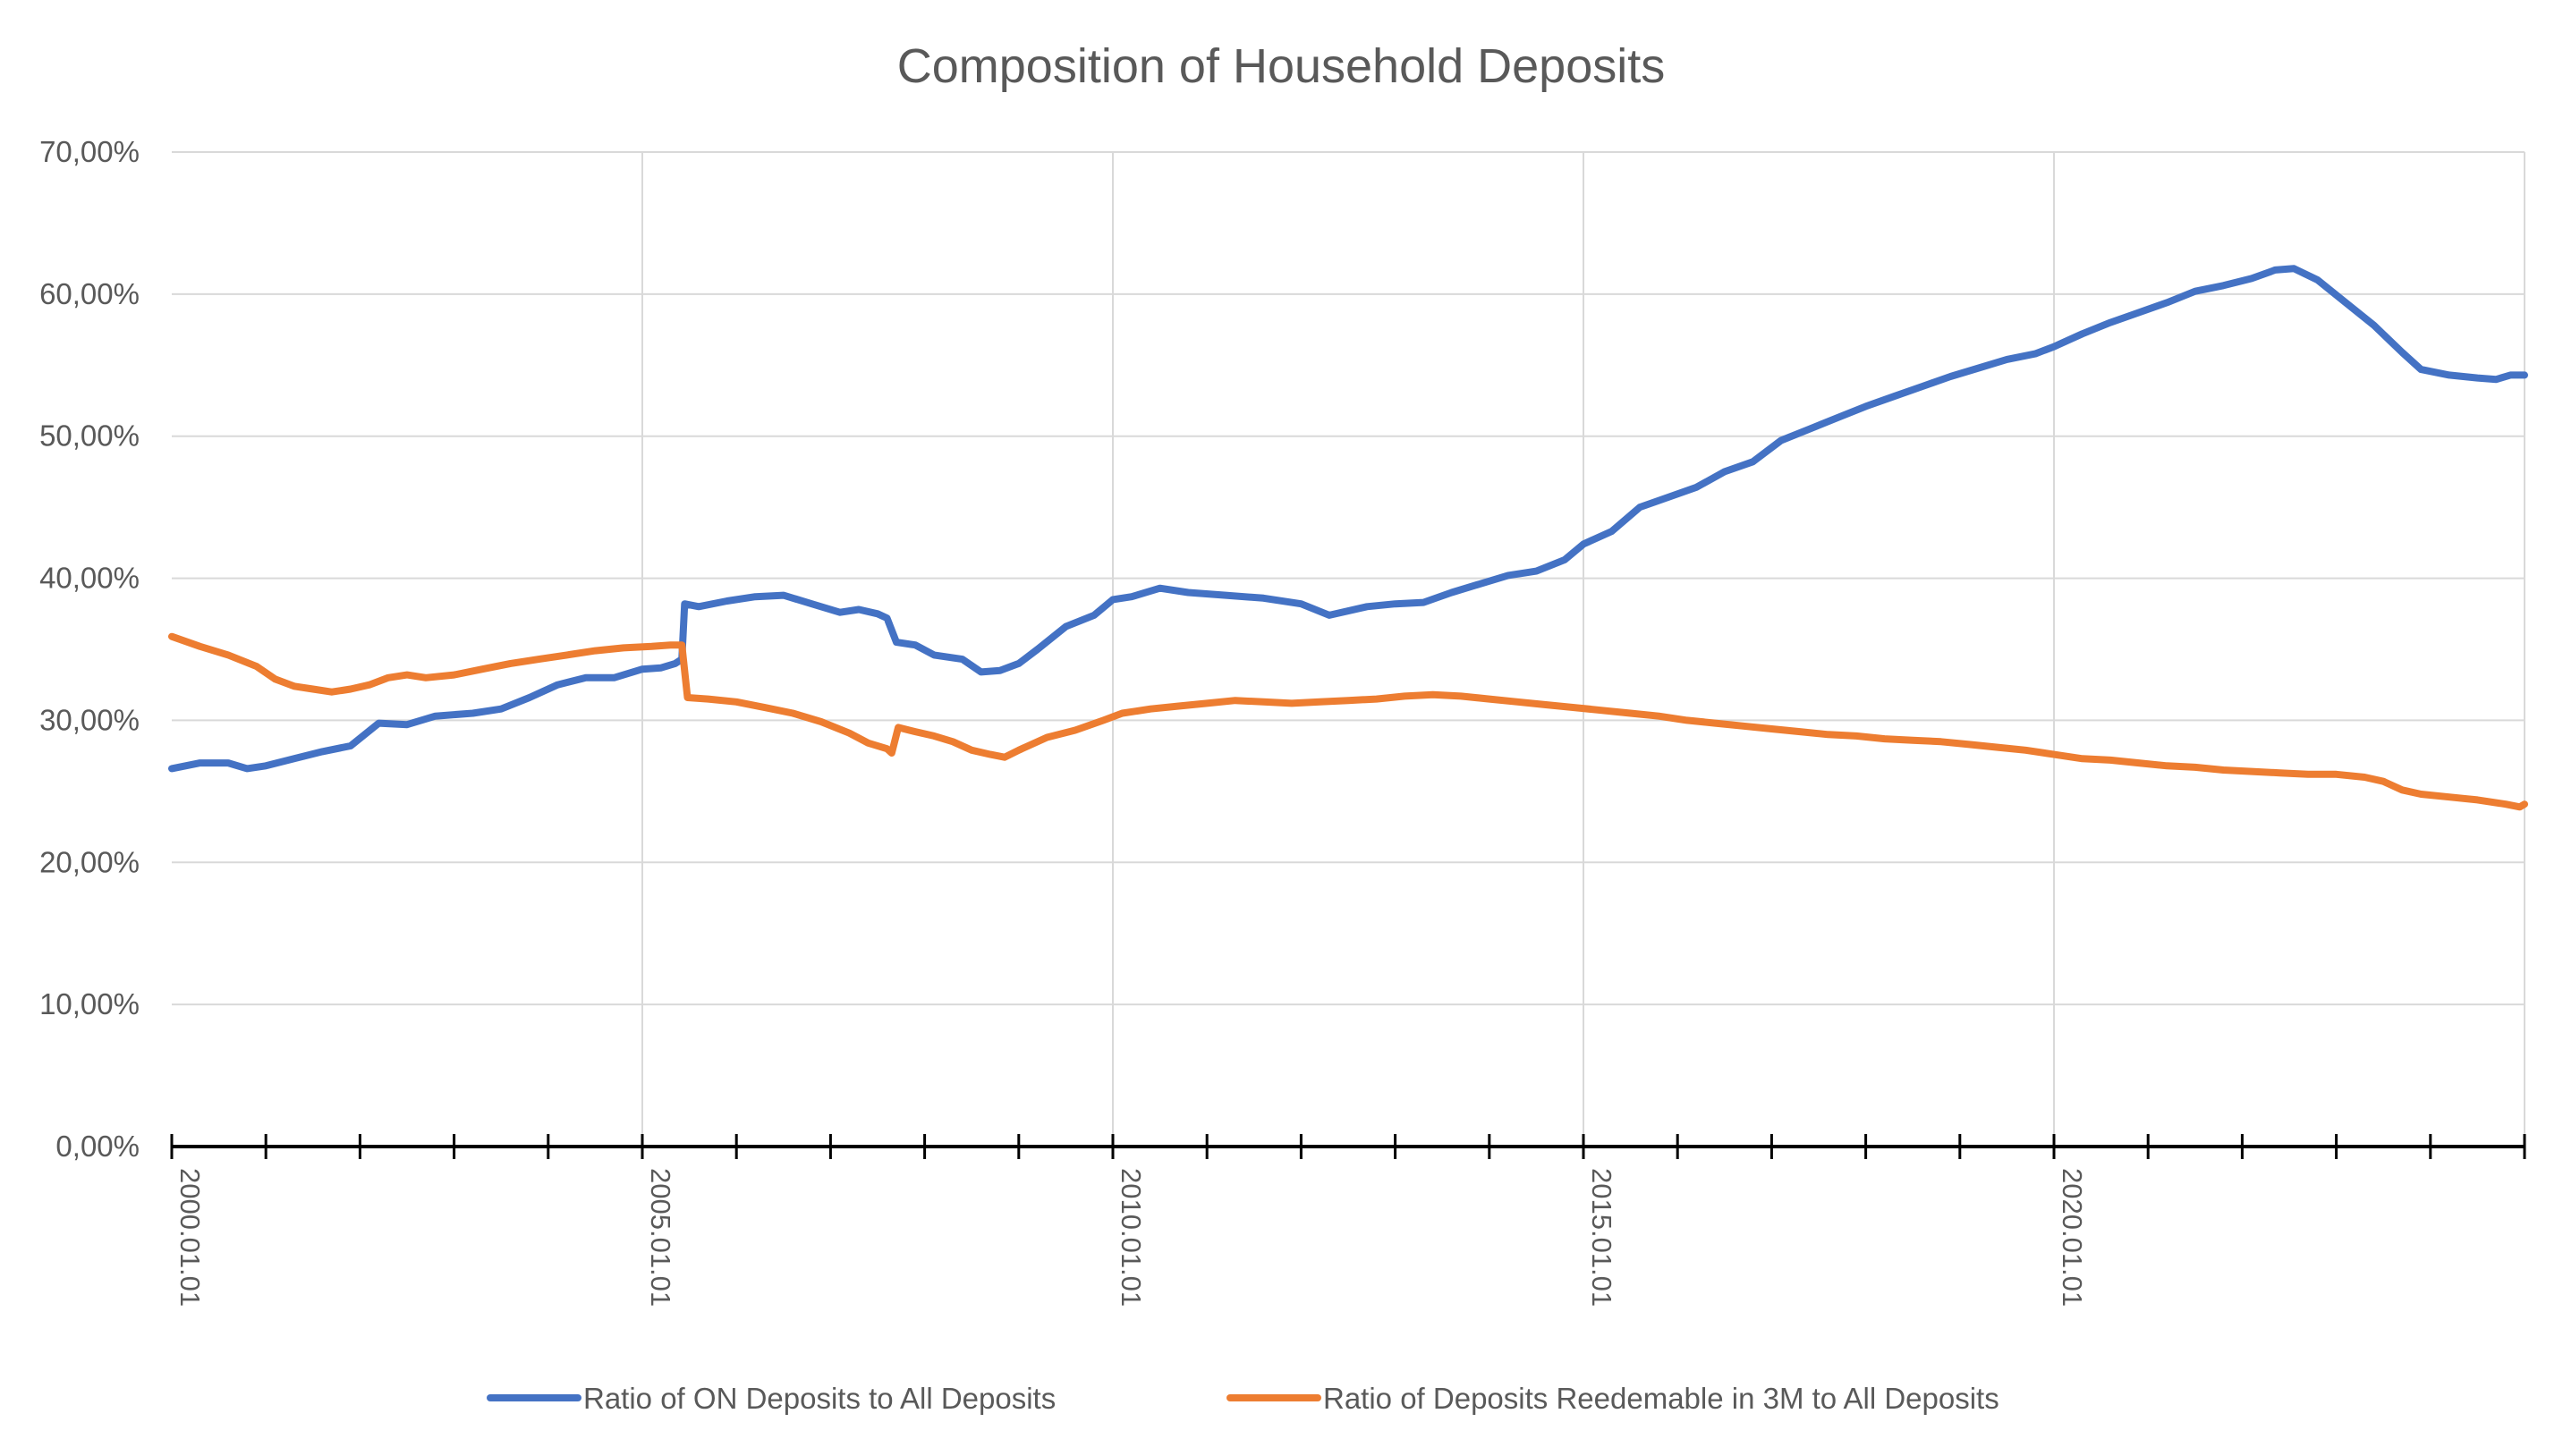 This screenshot has height=1456, width=2563. What do you see at coordinates (89, 293) in the screenshot?
I see `y-tick-label: 60,00%` at bounding box center [89, 293].